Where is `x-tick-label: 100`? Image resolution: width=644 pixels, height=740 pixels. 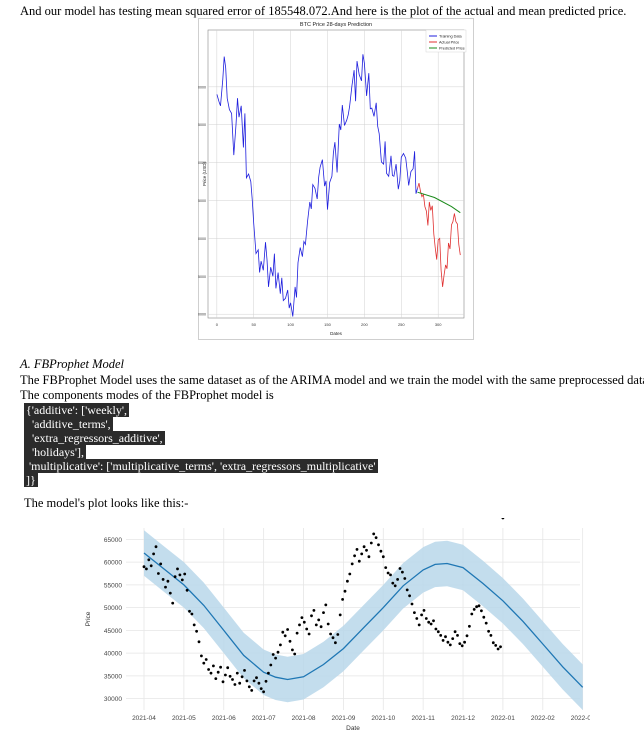
x-tick-label: 100 is located at coordinates (290, 324).